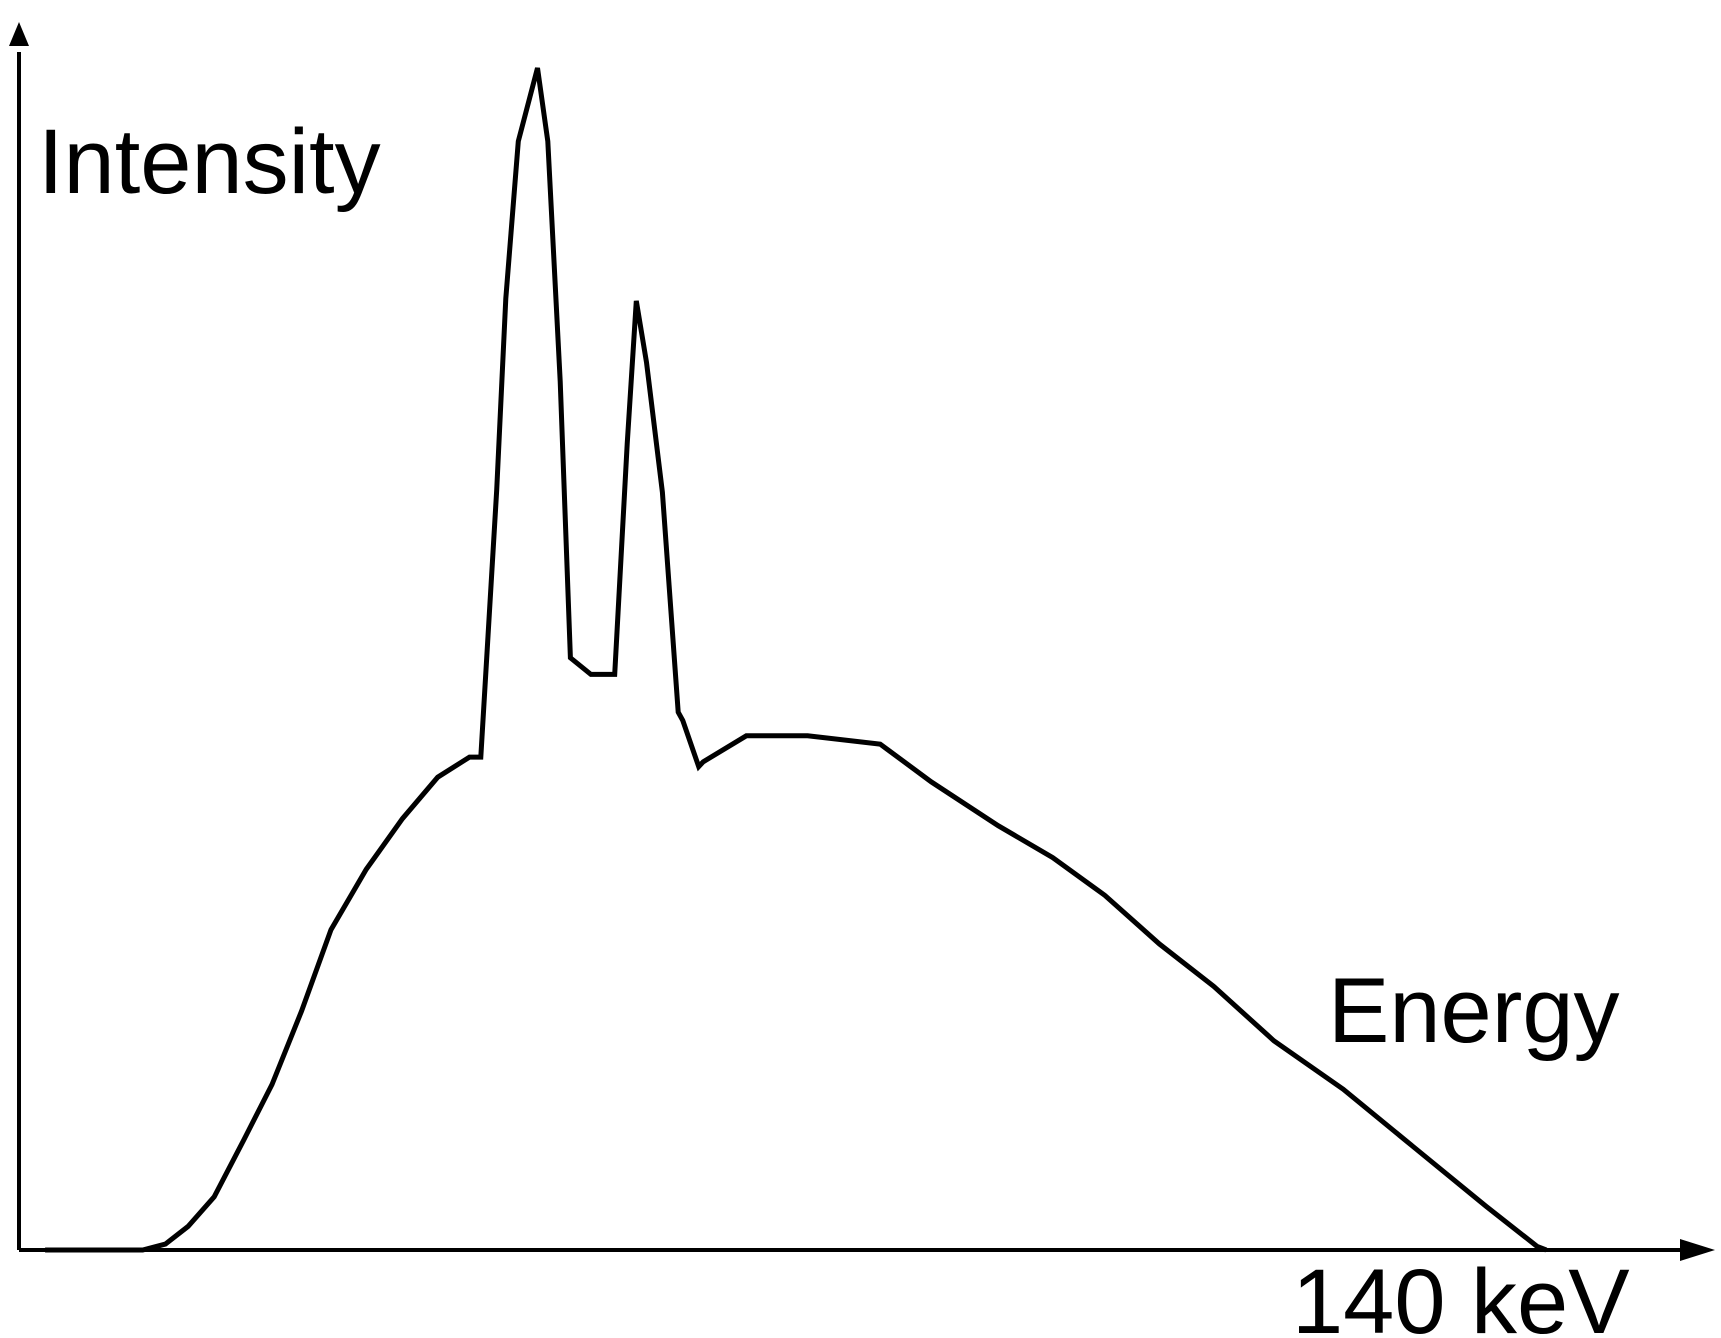 This screenshot has height=1338, width=1721. What do you see at coordinates (19, 34) in the screenshot?
I see `y-axis-arrow-icon` at bounding box center [19, 34].